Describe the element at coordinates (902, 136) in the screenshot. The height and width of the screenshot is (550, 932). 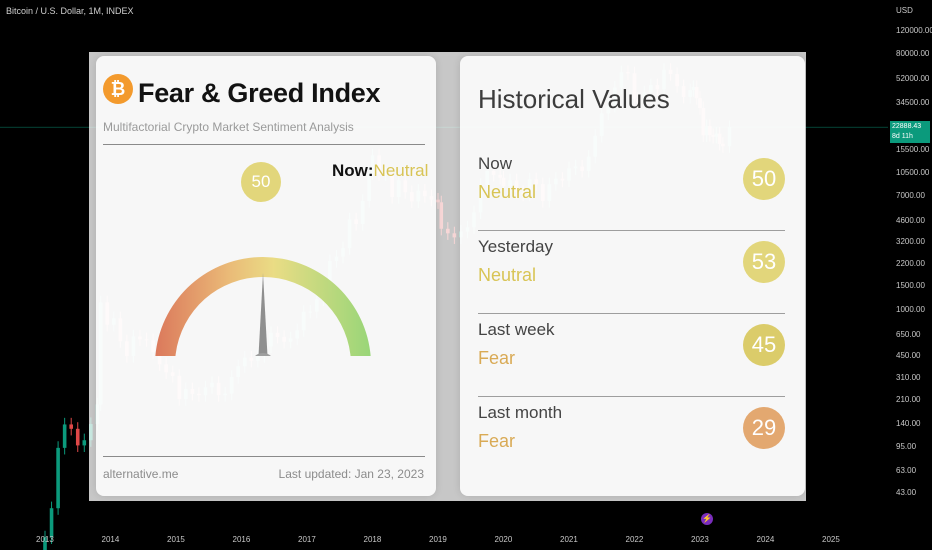
I see `bar-countdown: 8d 11h` at that location.